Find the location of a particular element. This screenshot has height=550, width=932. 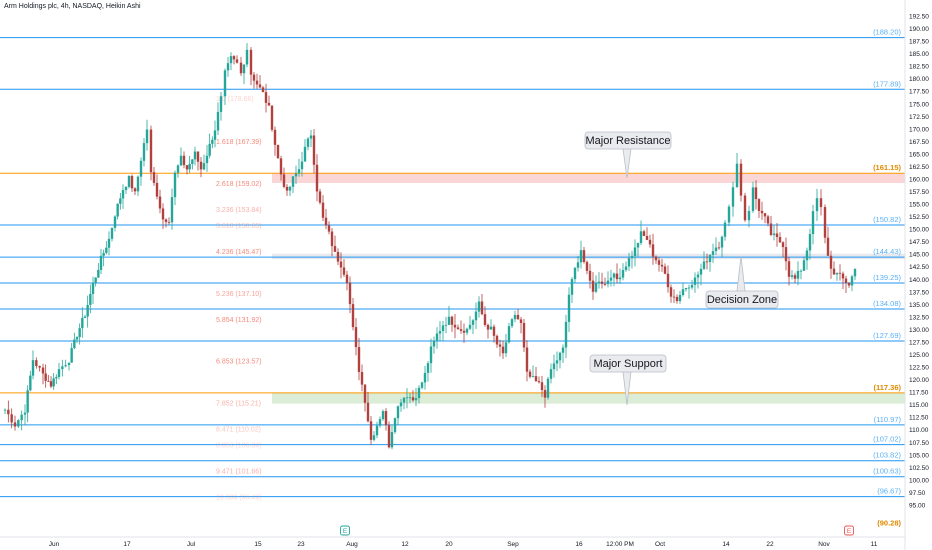

earnings-marker-0: E is located at coordinates (345, 530).